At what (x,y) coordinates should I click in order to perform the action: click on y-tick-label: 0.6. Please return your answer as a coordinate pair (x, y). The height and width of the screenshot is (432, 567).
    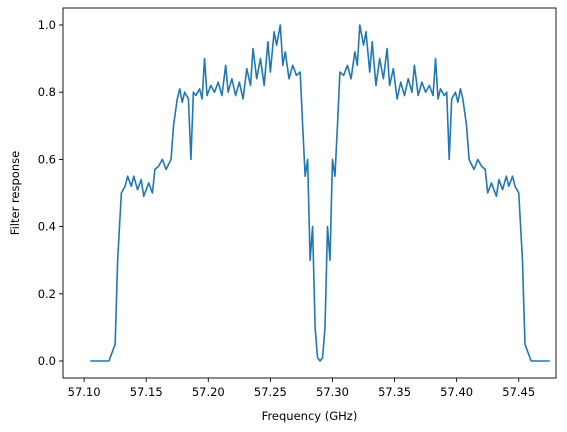
    Looking at the image, I should click on (47, 159).